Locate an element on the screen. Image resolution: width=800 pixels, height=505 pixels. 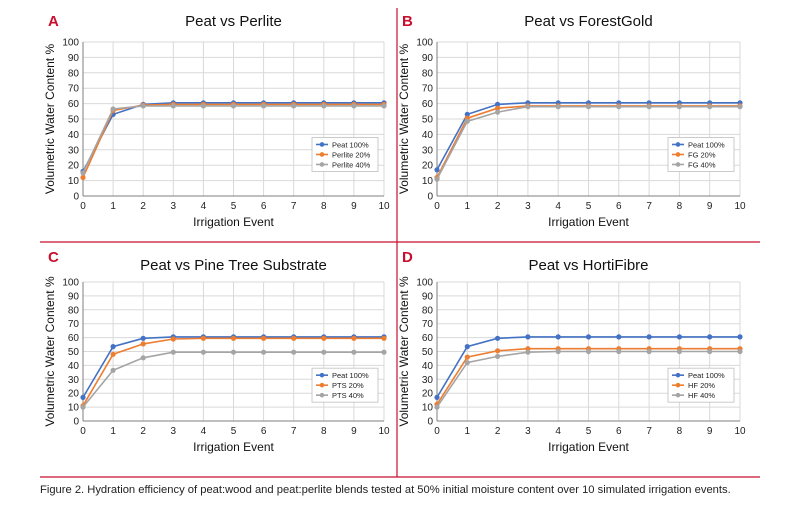
panel-letter: D is located at coordinates (407, 257).